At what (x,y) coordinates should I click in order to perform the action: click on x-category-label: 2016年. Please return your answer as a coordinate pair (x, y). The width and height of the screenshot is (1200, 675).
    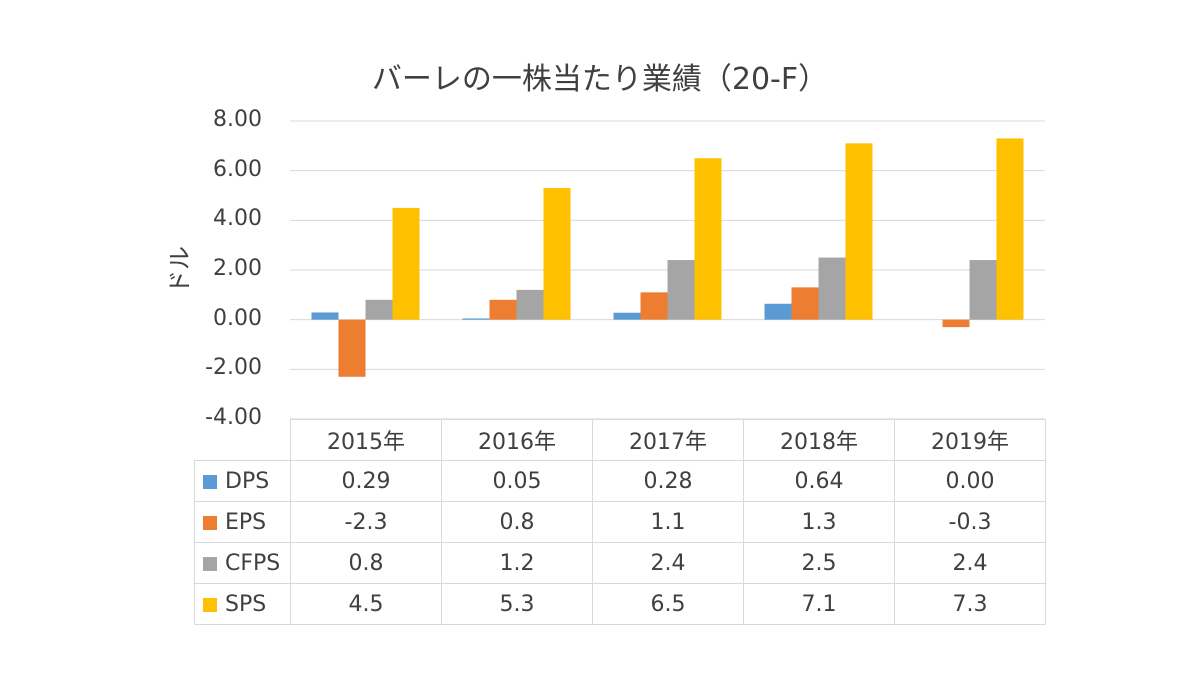
    Looking at the image, I should click on (517, 440).